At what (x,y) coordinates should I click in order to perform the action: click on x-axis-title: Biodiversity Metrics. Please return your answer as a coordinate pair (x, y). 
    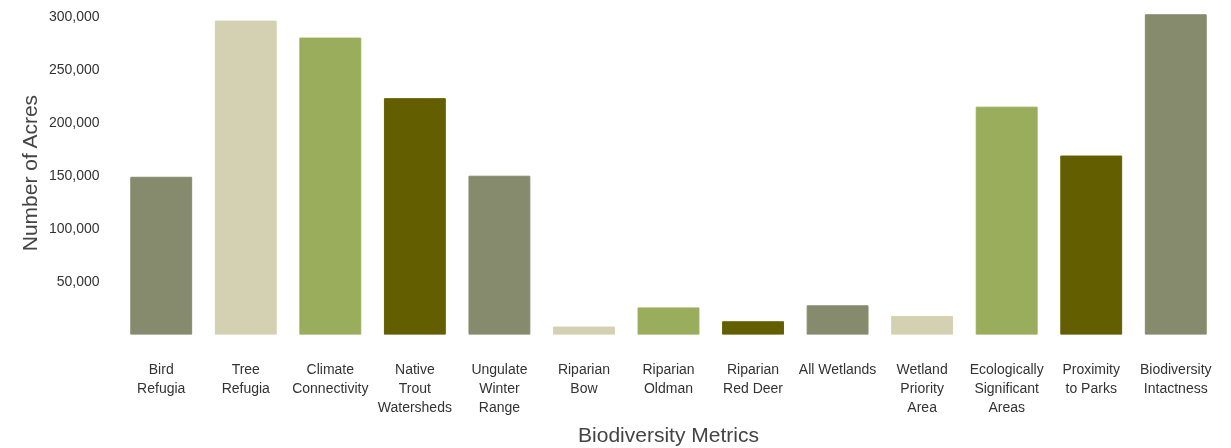
    Looking at the image, I should click on (668, 434).